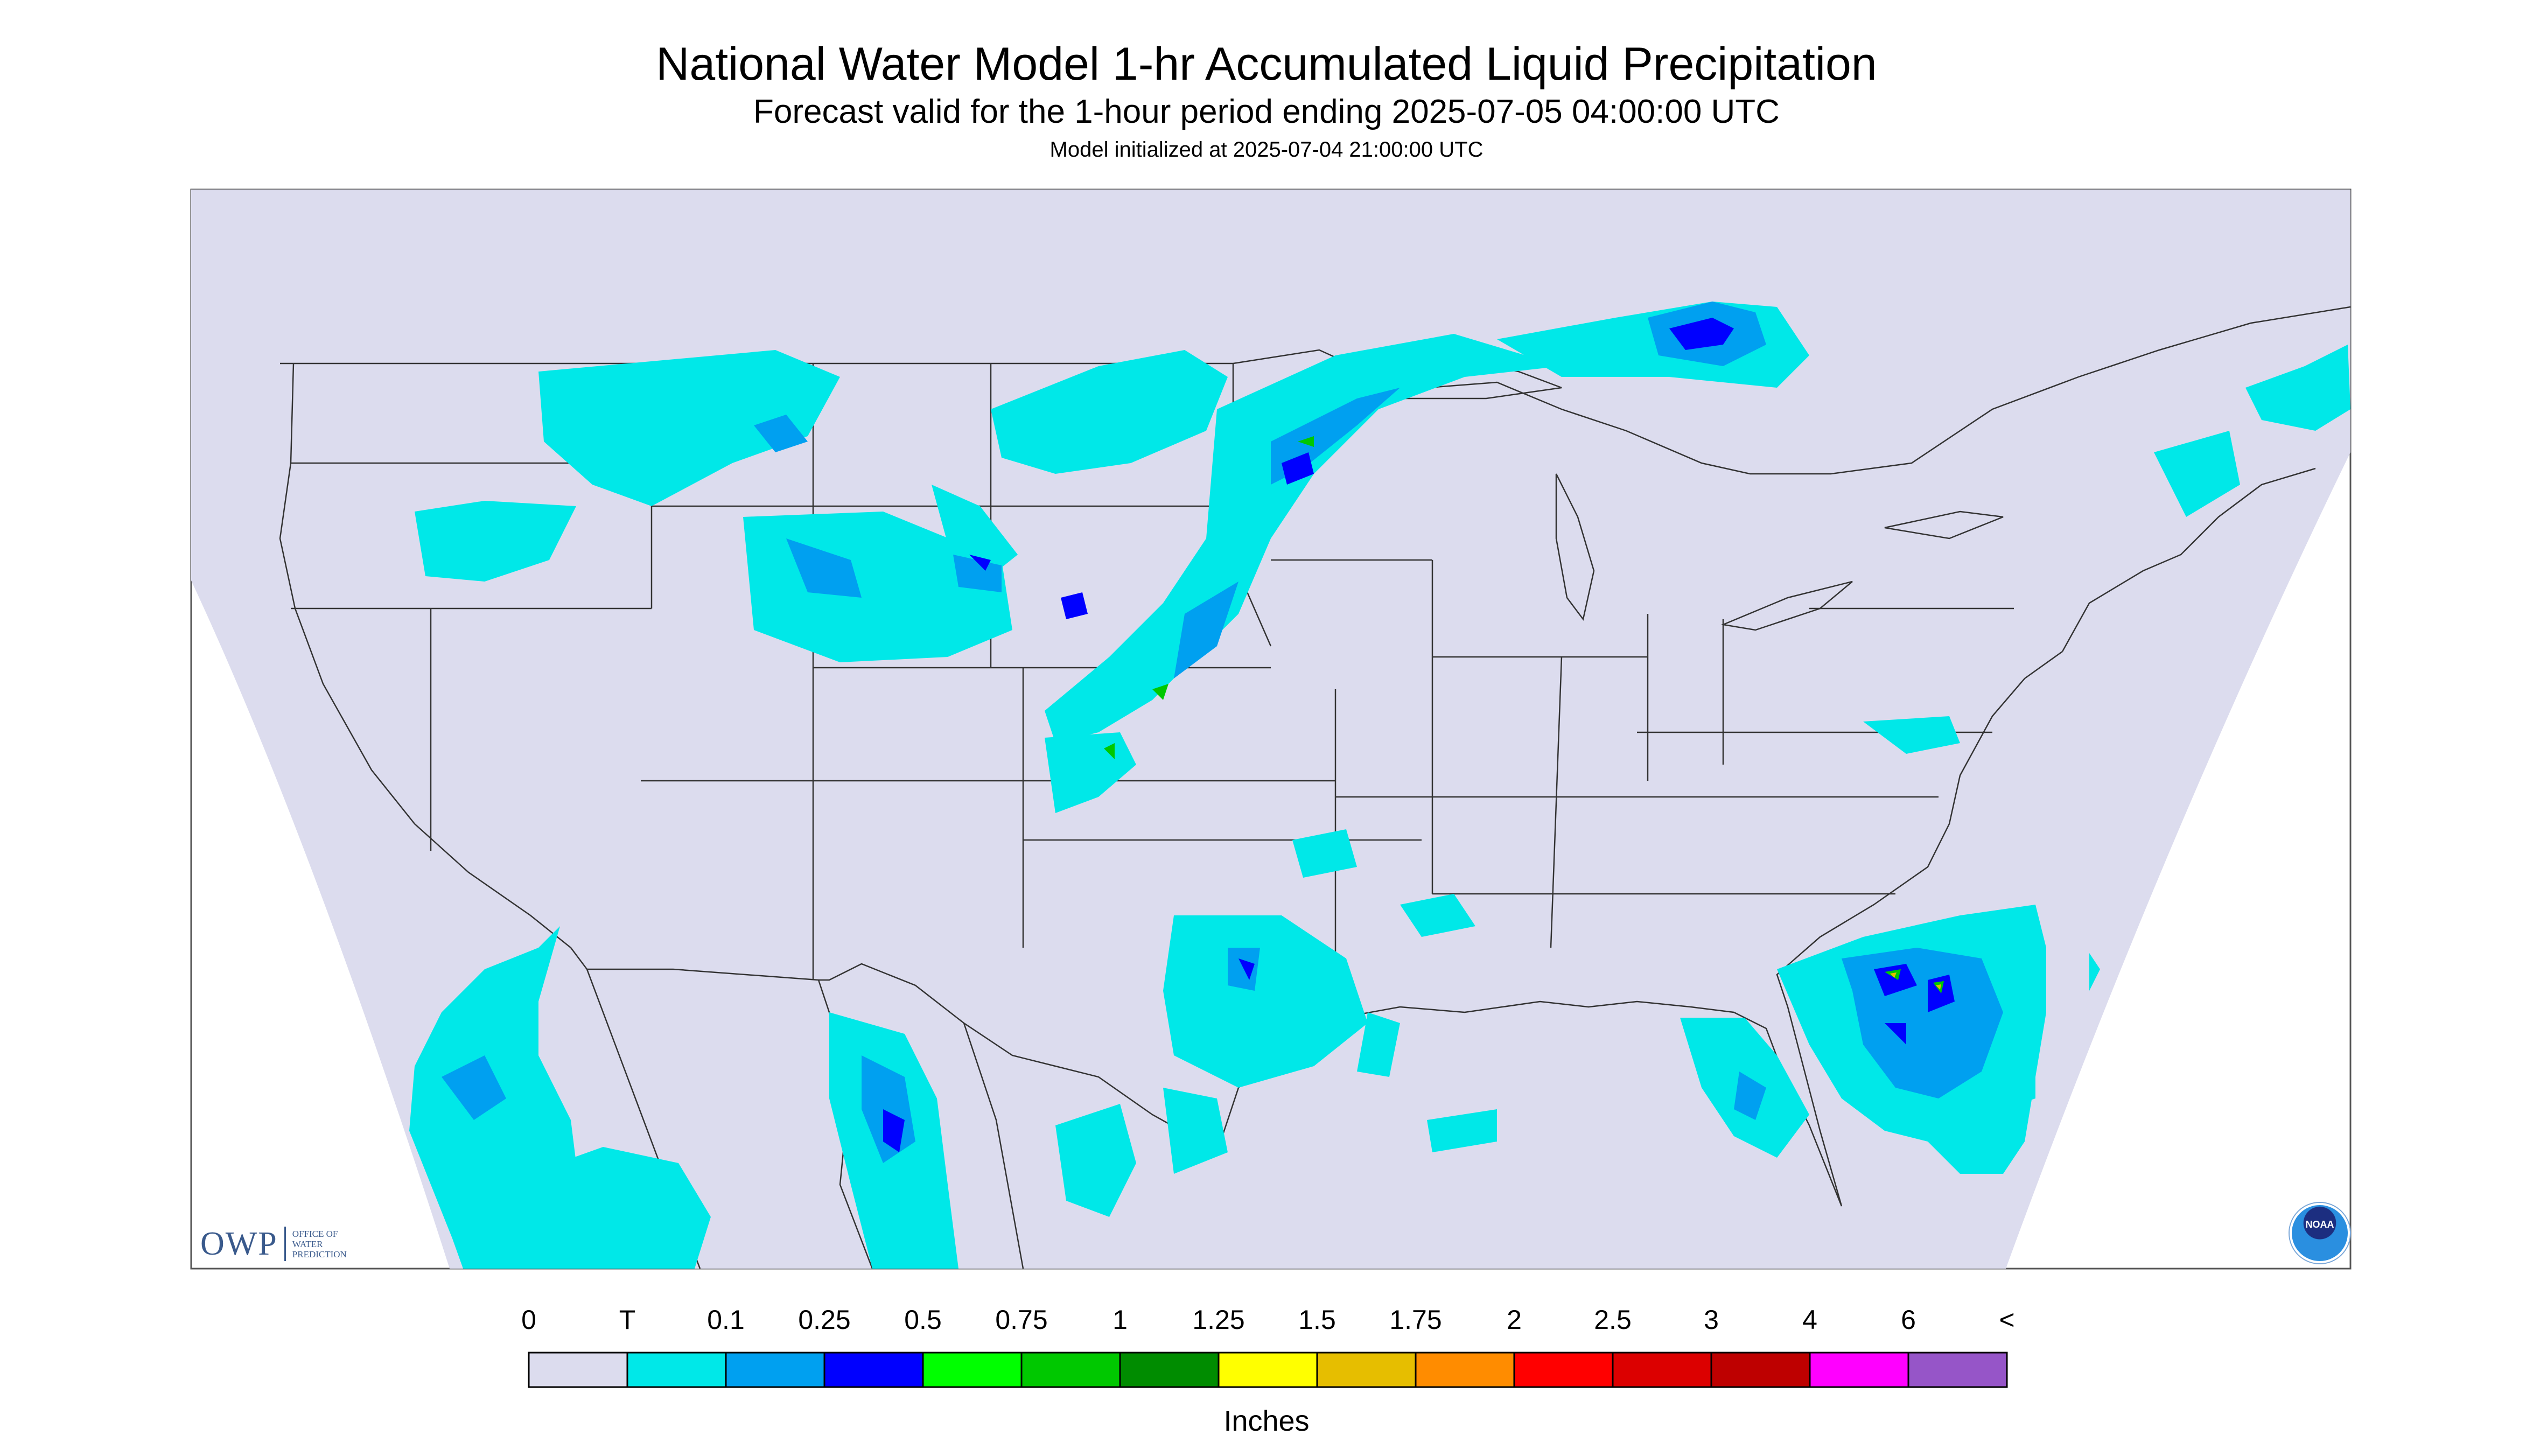 The width and height of the screenshot is (2533, 1456). I want to click on owp-logo: OWP OFFICE OF WATER PREDICTION, so click(273, 1243).